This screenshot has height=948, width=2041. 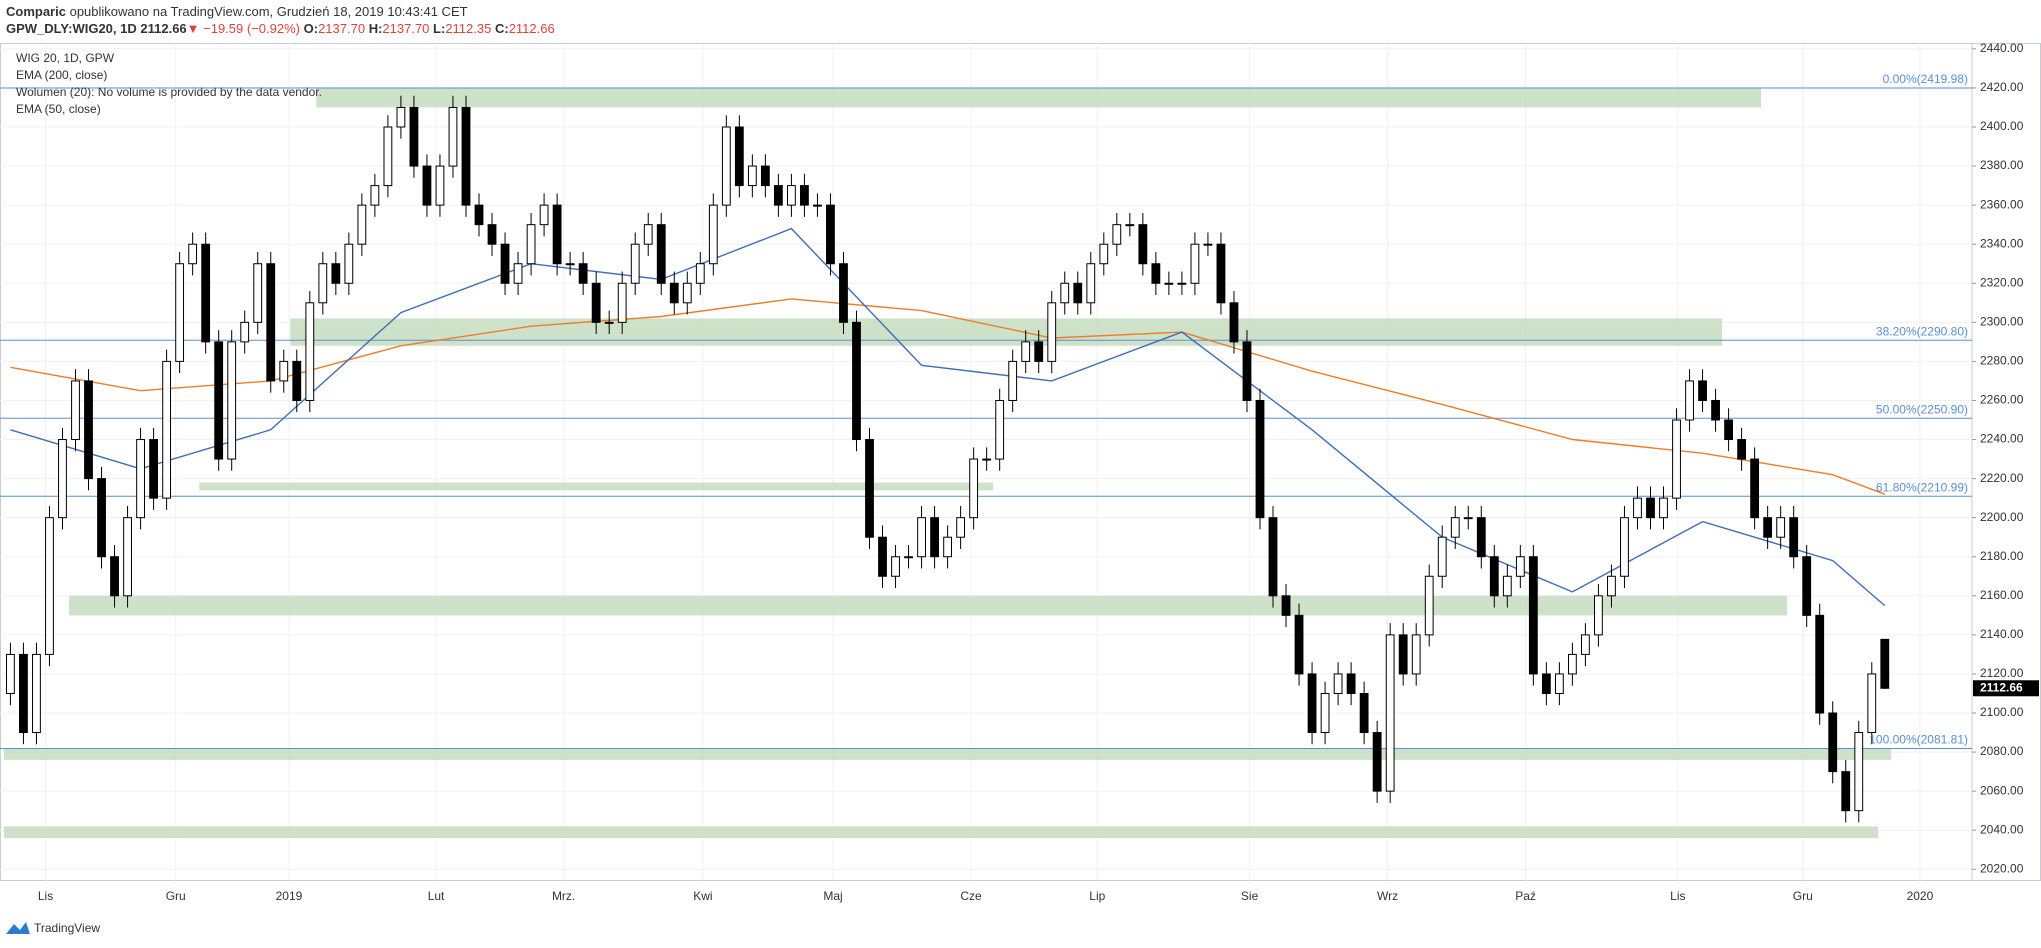 I want to click on y-tick-label: 2100.00, so click(x=2002, y=712).